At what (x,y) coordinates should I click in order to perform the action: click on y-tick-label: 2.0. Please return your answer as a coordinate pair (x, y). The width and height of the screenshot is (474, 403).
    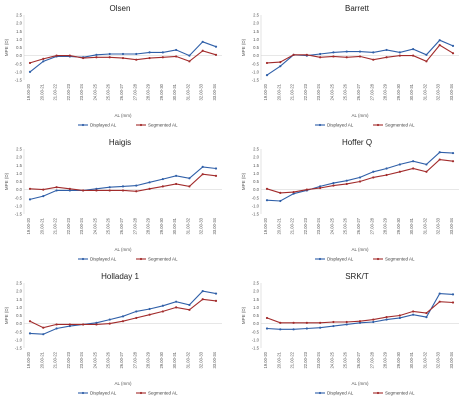
    Looking at the image, I should click on (256, 23).